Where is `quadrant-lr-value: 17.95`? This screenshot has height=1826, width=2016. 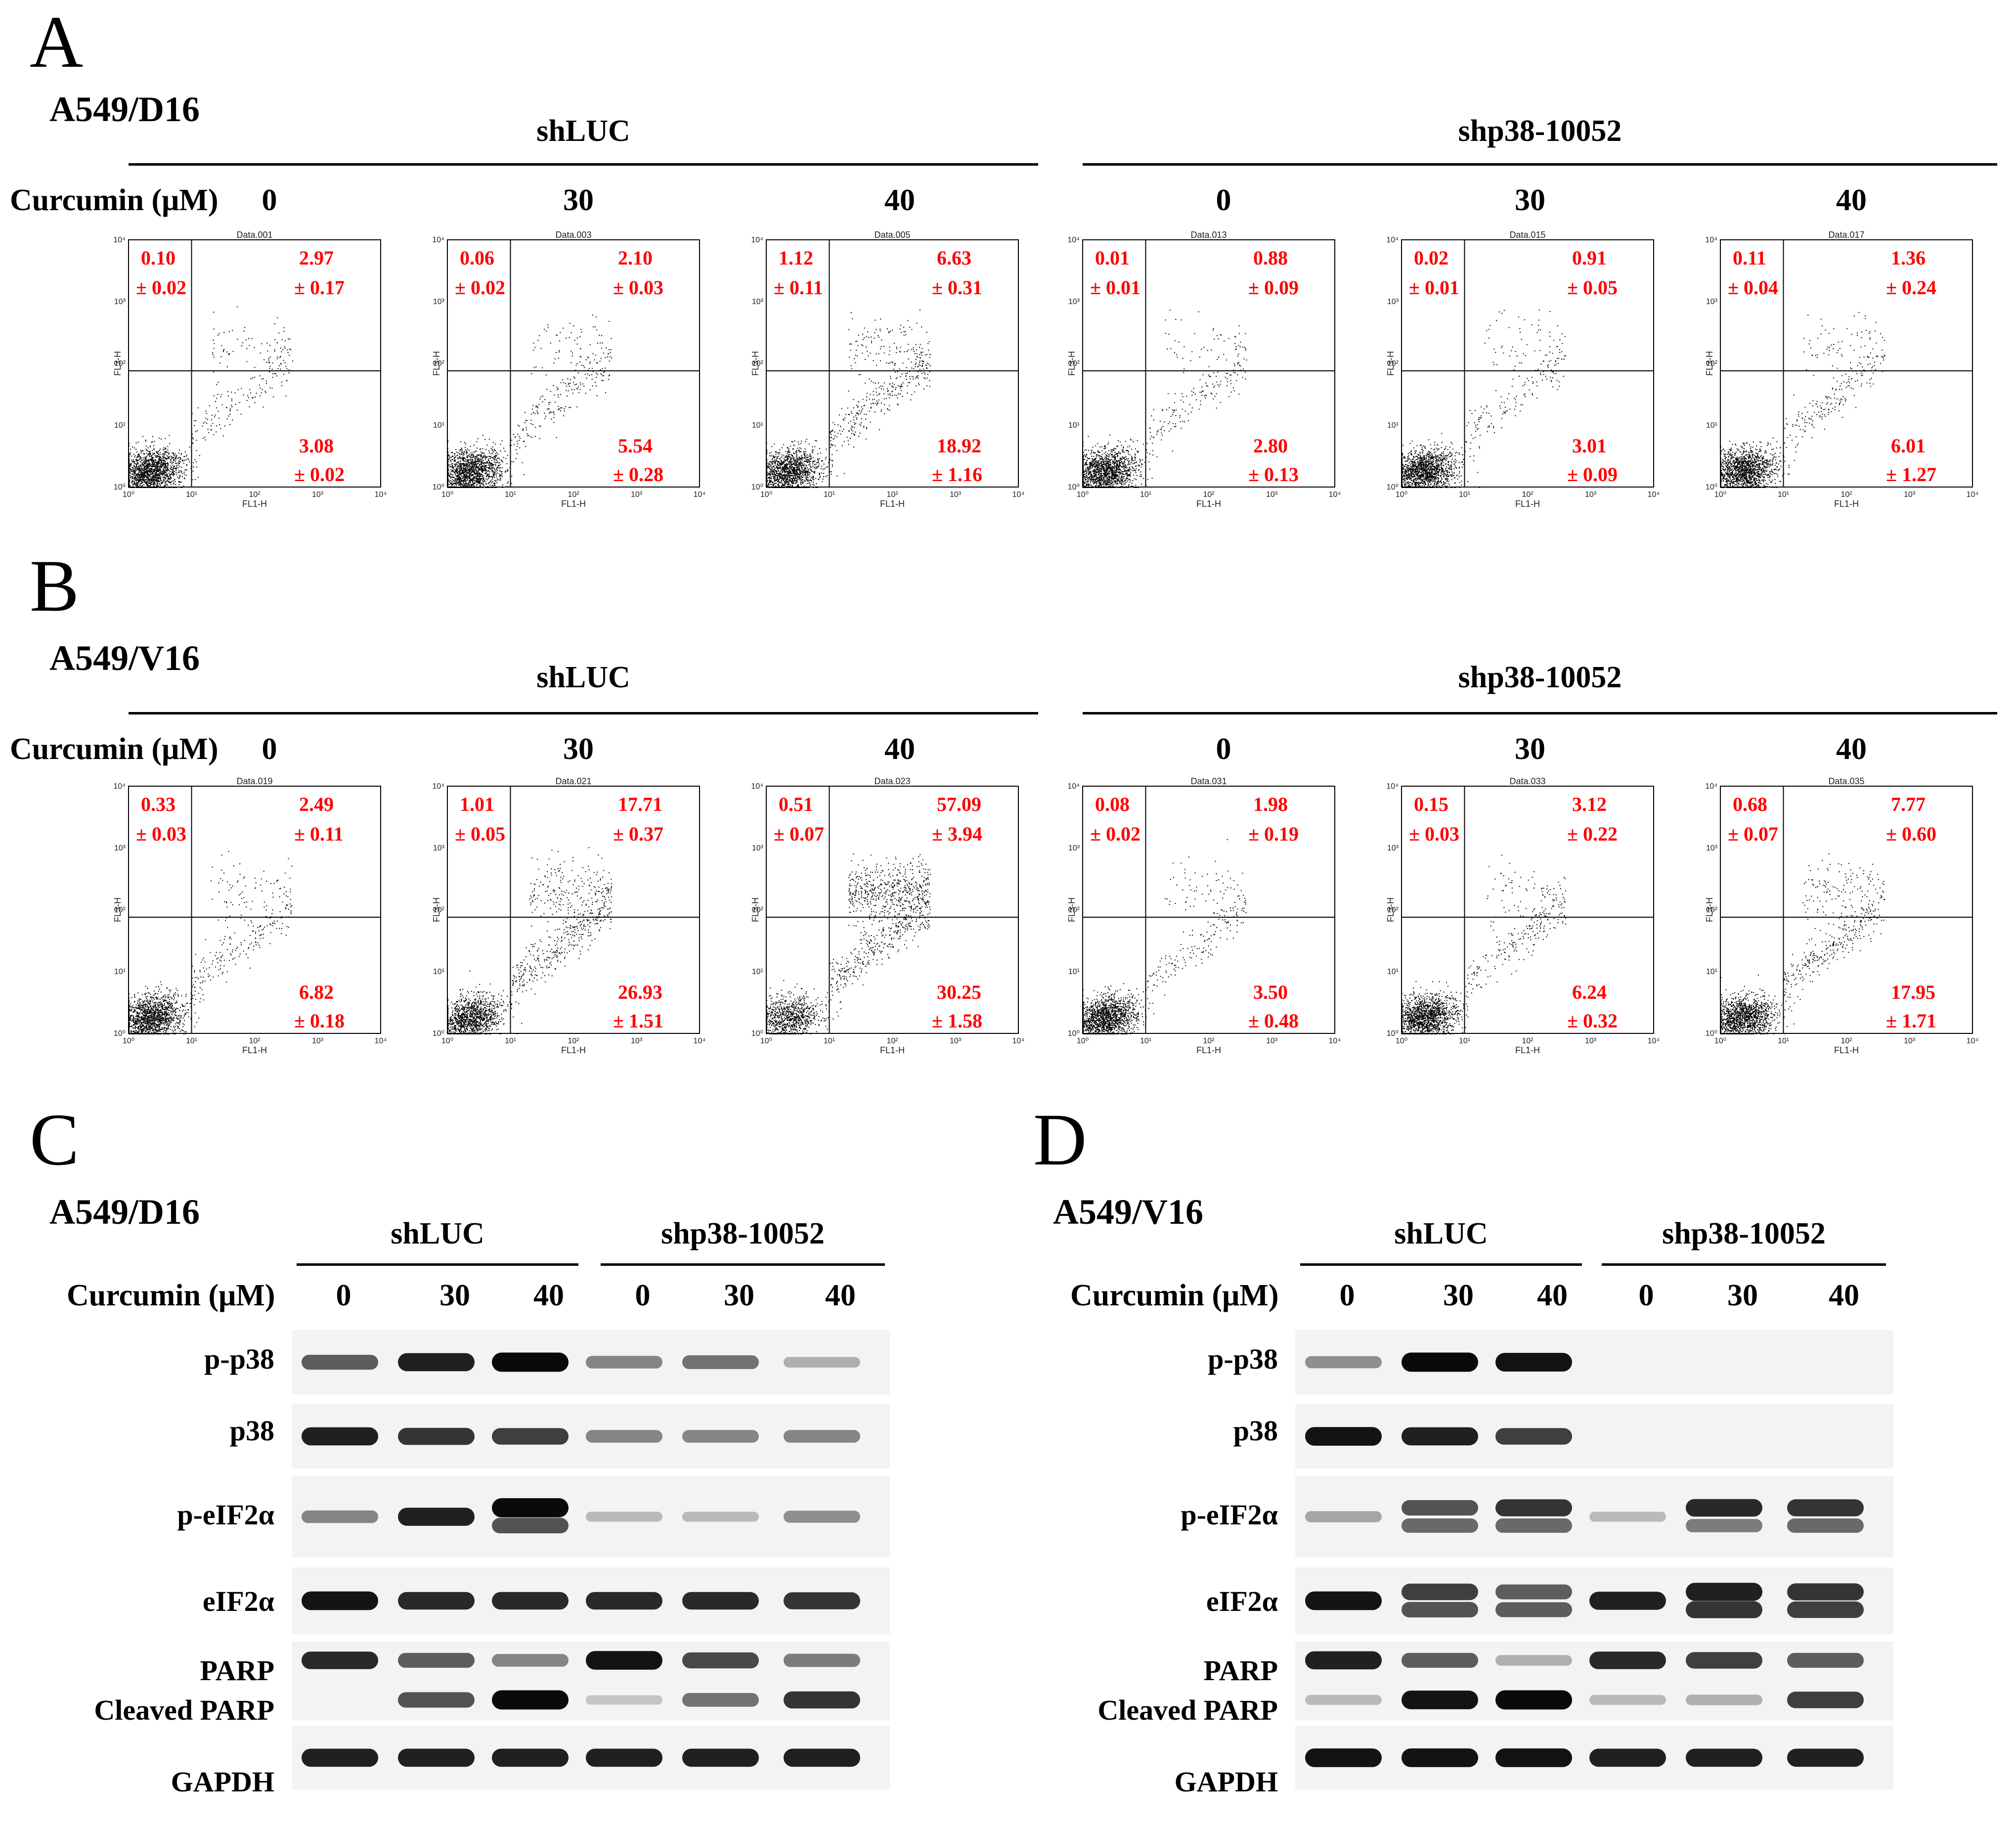
quadrant-lr-value: 17.95 is located at coordinates (1913, 992).